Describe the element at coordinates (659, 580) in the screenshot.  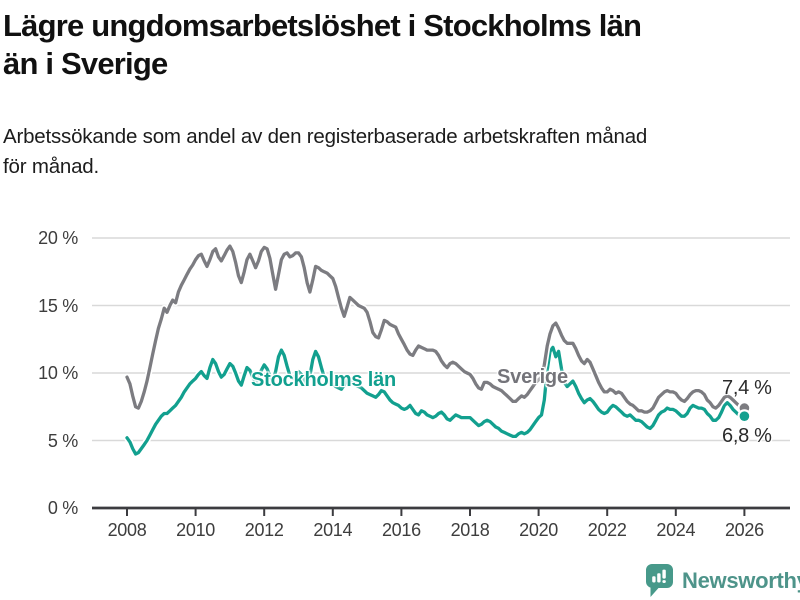
I see `bar-chart-speech-bubble-icon` at that location.